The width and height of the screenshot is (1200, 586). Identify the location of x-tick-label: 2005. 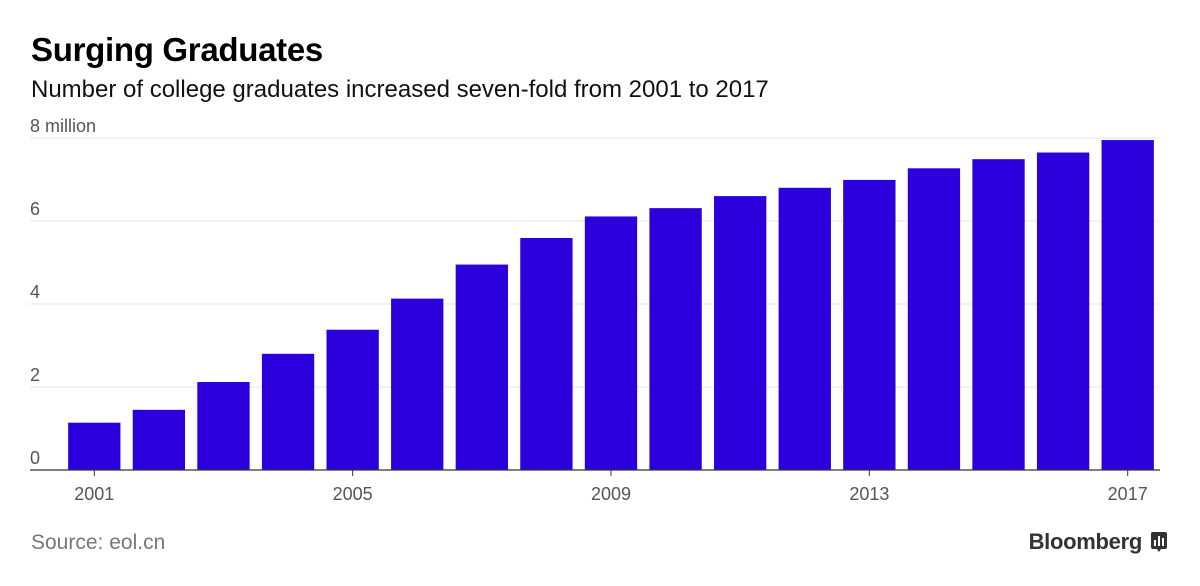
(353, 494).